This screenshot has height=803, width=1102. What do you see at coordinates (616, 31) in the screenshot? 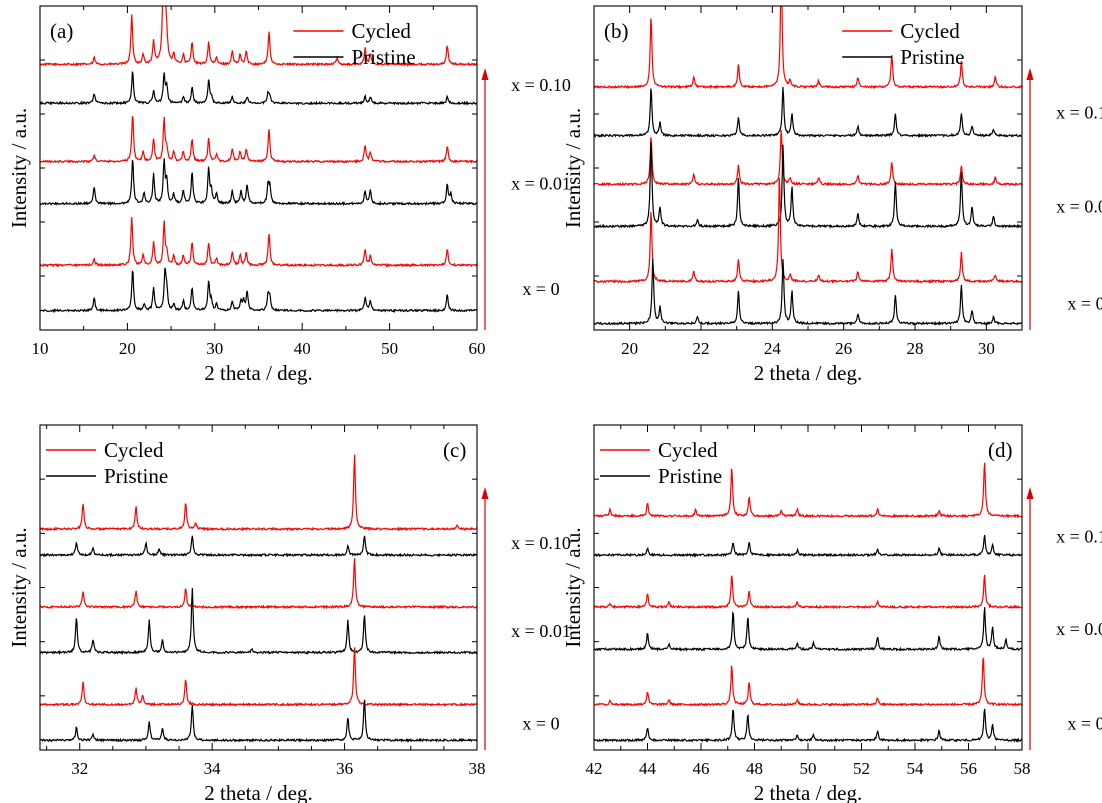
I see `panel-label: (b)` at bounding box center [616, 31].